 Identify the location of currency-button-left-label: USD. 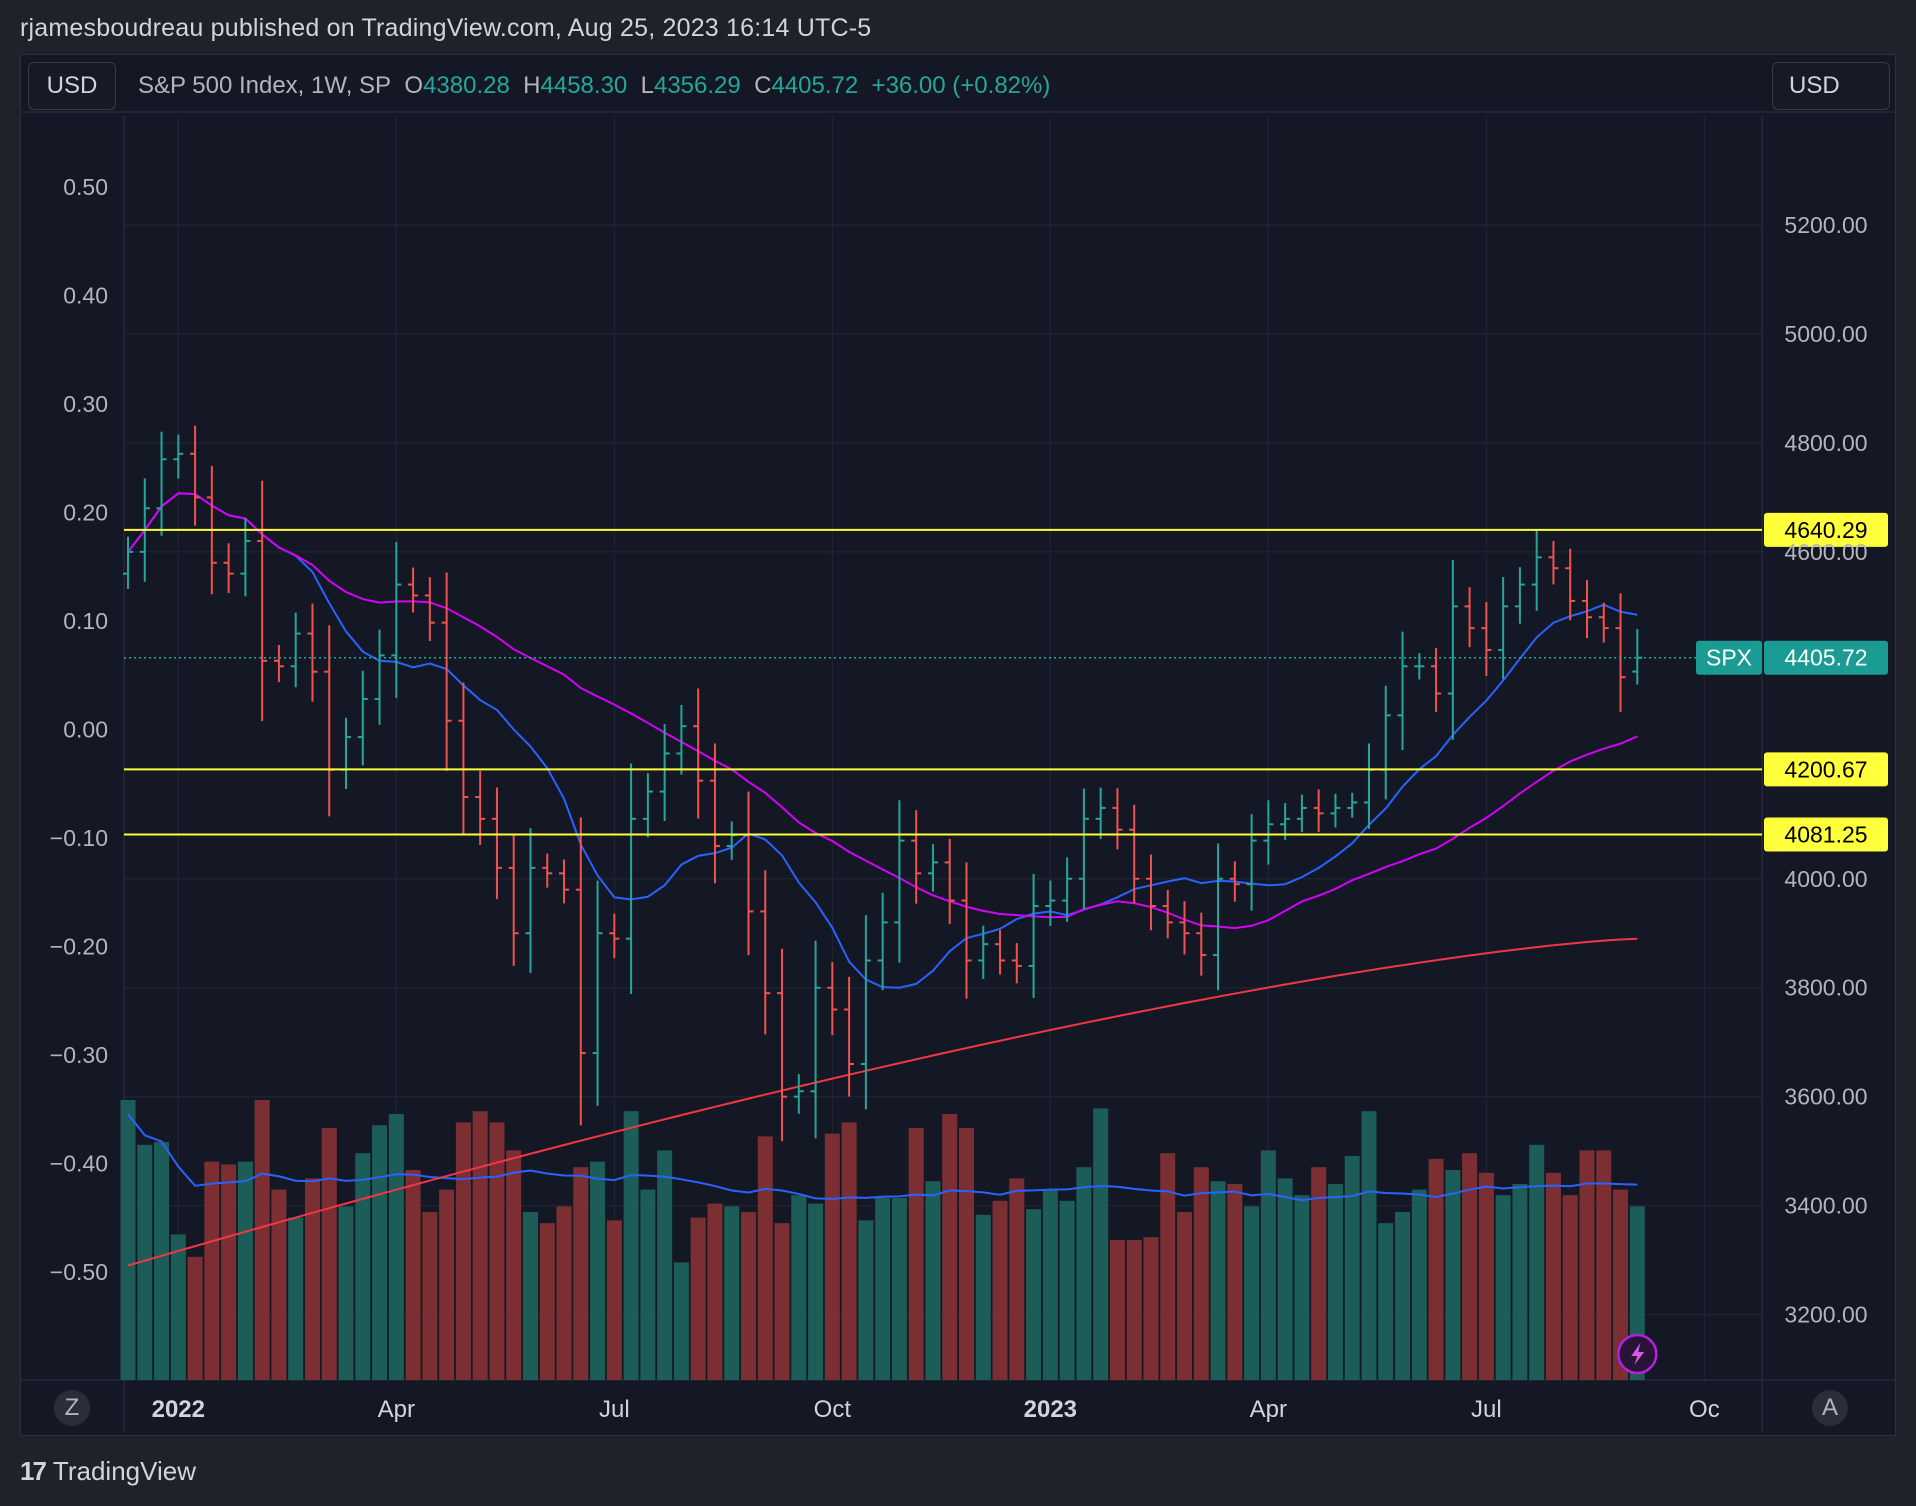
(72, 85).